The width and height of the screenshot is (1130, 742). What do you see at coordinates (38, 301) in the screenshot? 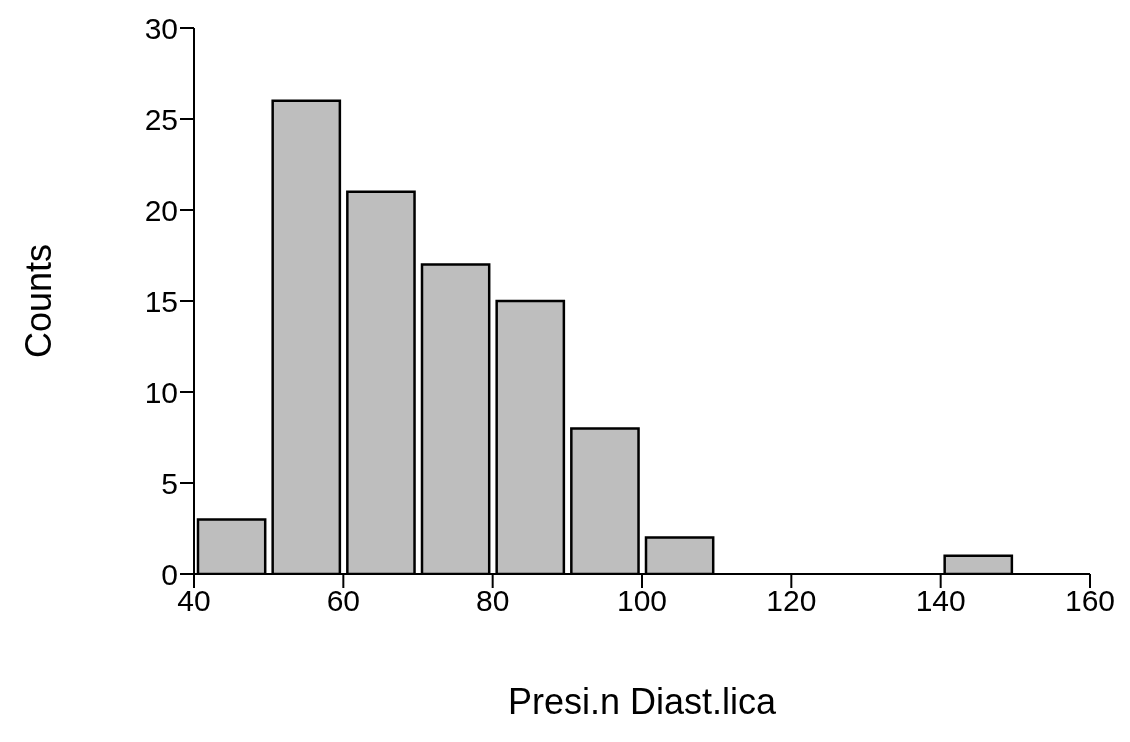
I see `y-axis-title: Counts` at bounding box center [38, 301].